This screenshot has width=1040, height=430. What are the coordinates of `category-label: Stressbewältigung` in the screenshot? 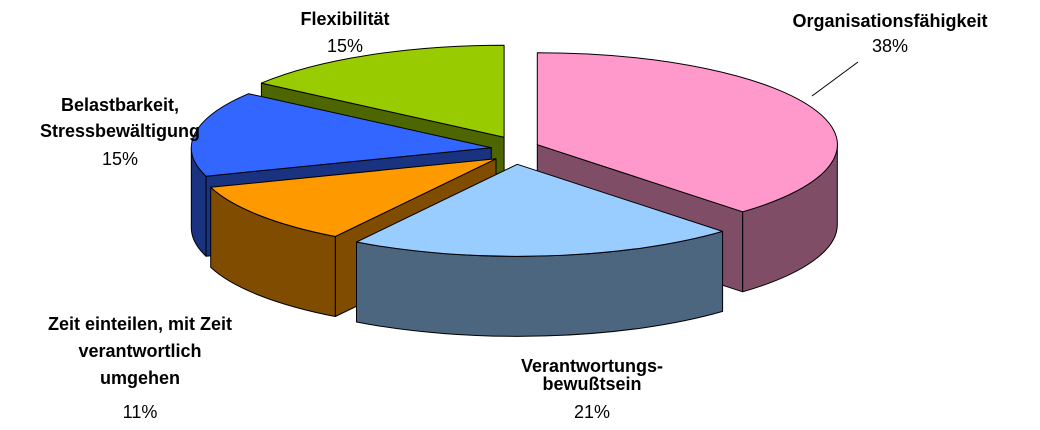 It's located at (120, 131).